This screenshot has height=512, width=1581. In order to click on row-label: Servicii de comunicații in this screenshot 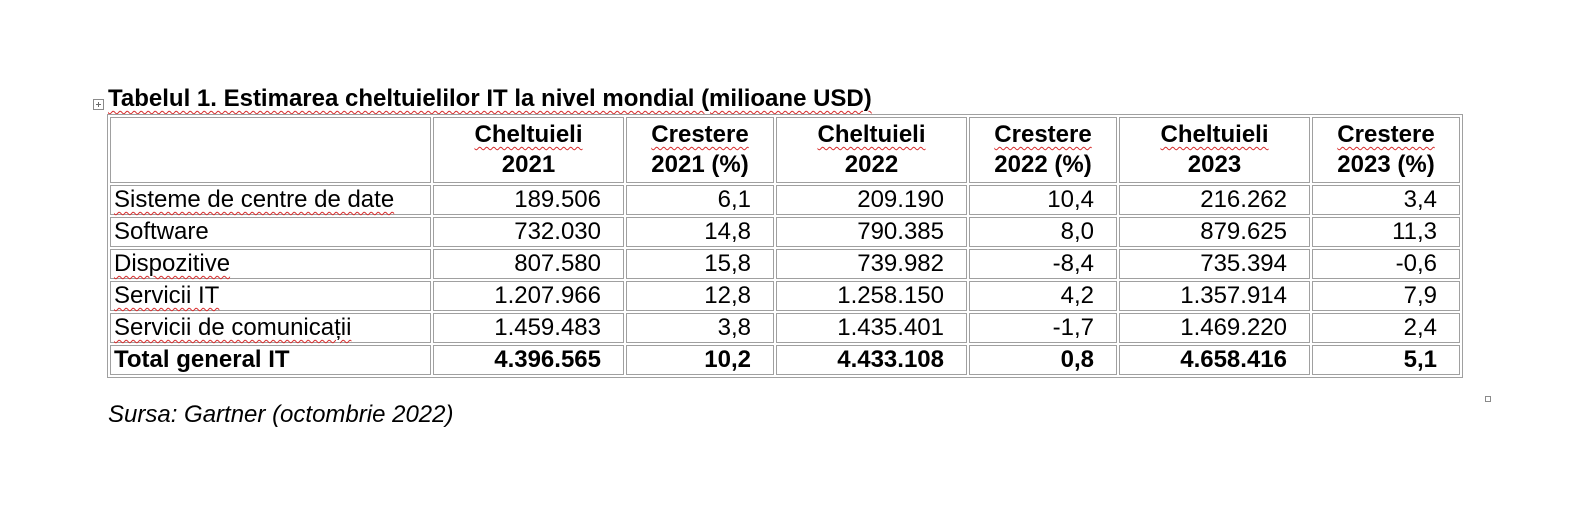, I will do `click(270, 328)`.